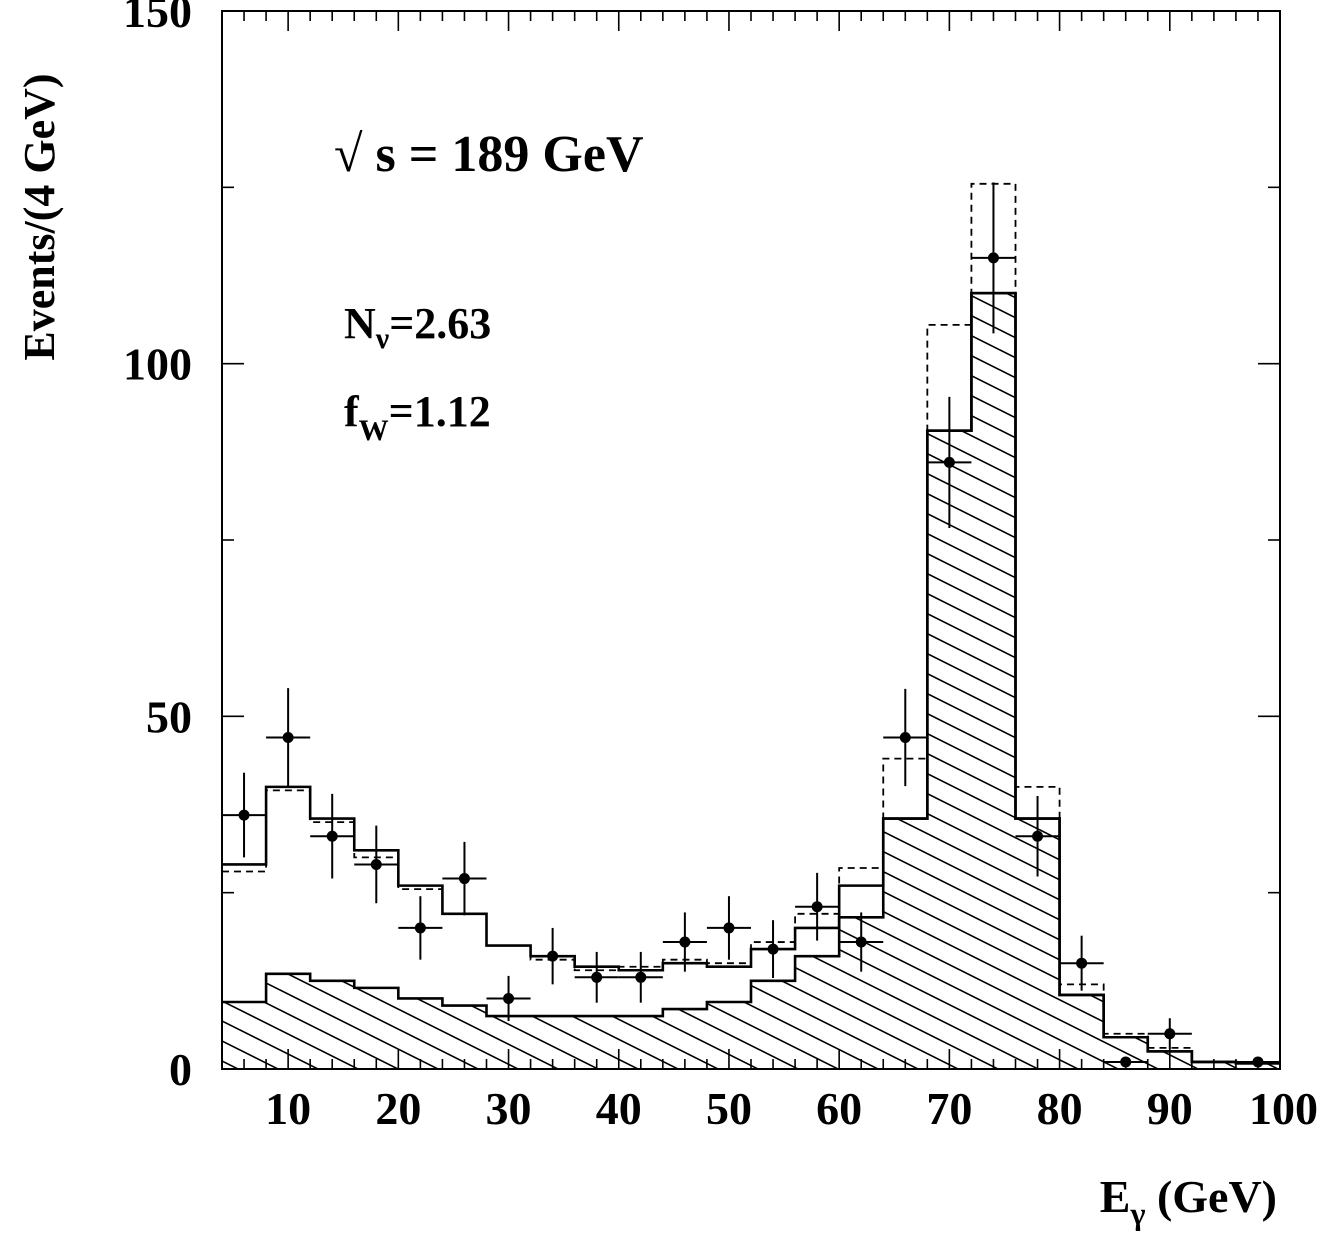  What do you see at coordinates (1283, 1108) in the screenshot?
I see `x-tick-label: 100` at bounding box center [1283, 1108].